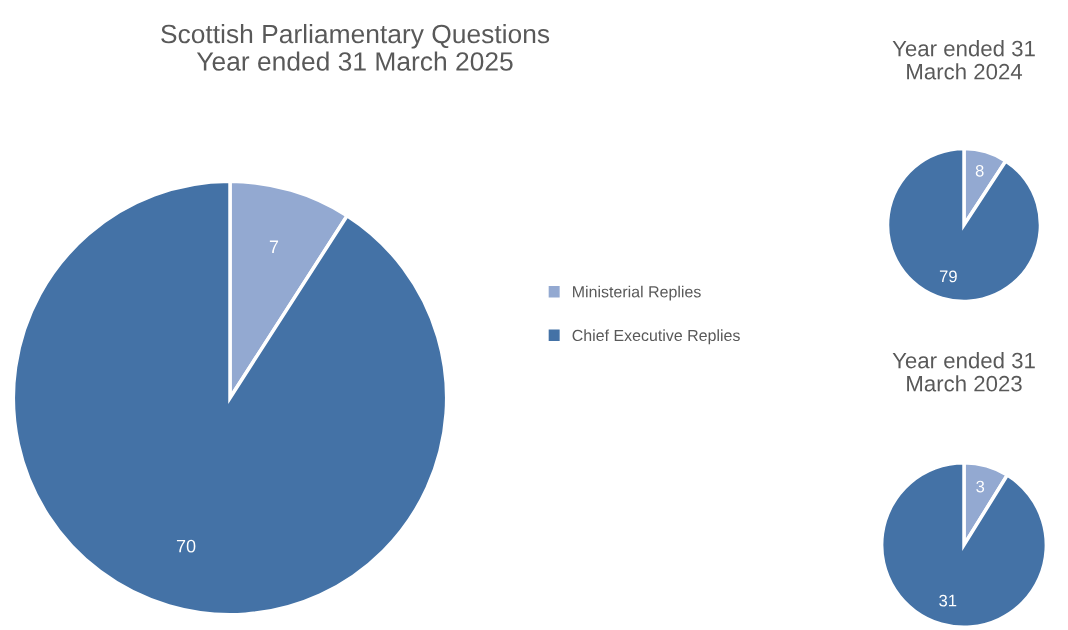  Describe the element at coordinates (948, 600) in the screenshot. I see `data-label: 31` at that location.